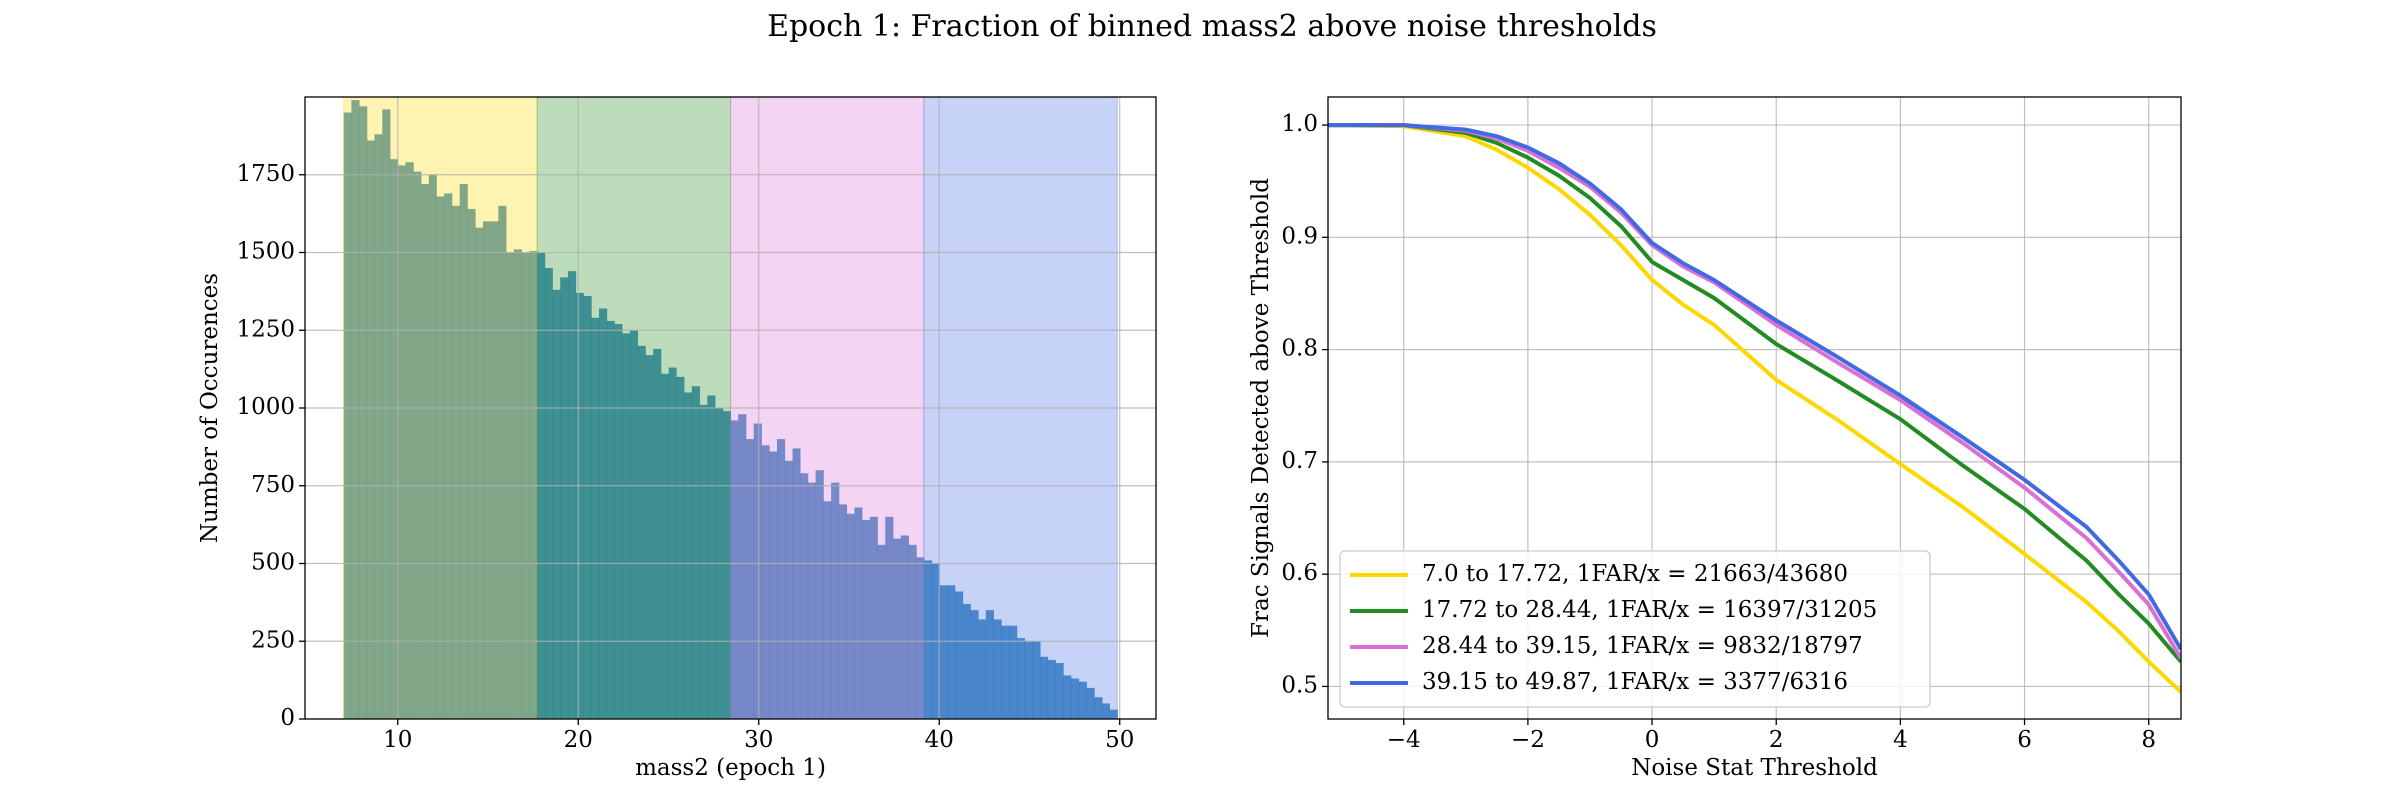  I want to click on x-tick-label: 0, so click(1652, 740).